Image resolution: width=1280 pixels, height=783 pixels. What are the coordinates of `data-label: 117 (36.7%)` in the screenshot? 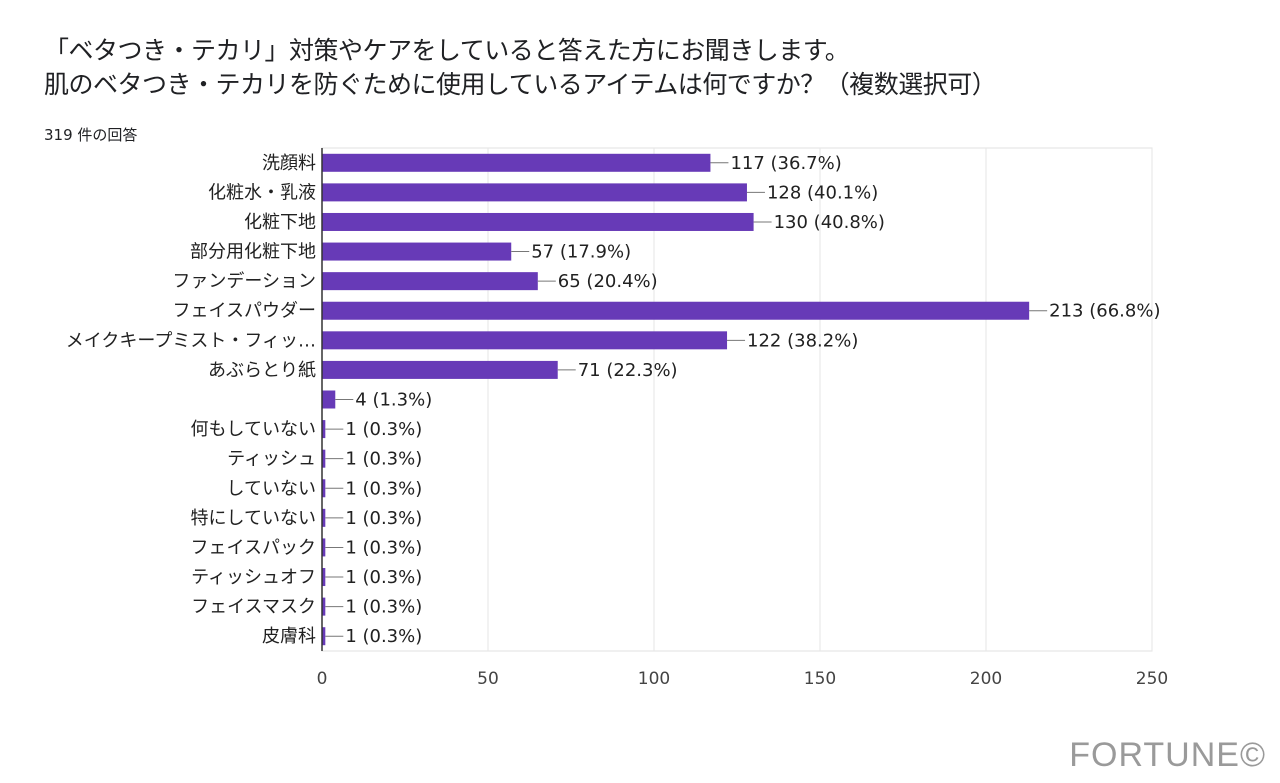 It's located at (785, 163).